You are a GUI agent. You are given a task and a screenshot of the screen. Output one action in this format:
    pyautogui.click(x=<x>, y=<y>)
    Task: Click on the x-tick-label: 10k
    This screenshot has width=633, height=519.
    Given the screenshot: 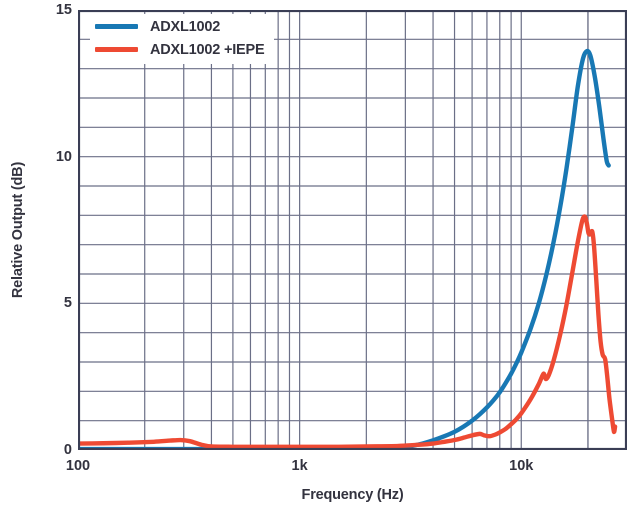 What is the action you would take?
    pyautogui.click(x=521, y=466)
    